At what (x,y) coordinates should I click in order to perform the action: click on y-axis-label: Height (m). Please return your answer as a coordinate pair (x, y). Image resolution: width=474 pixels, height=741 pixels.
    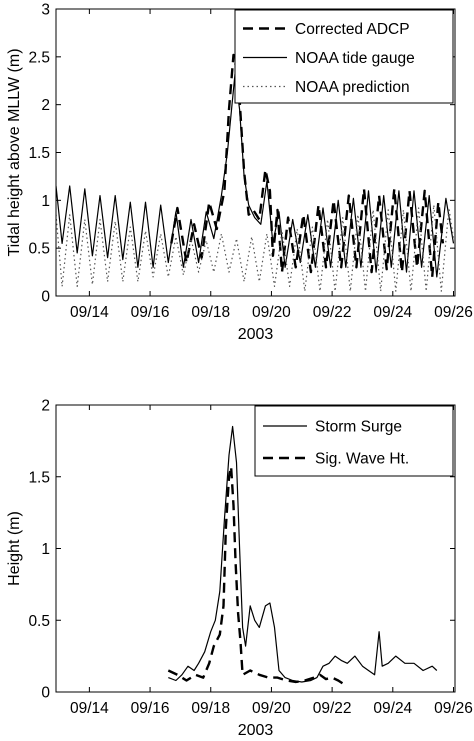
    Looking at the image, I should click on (14, 548).